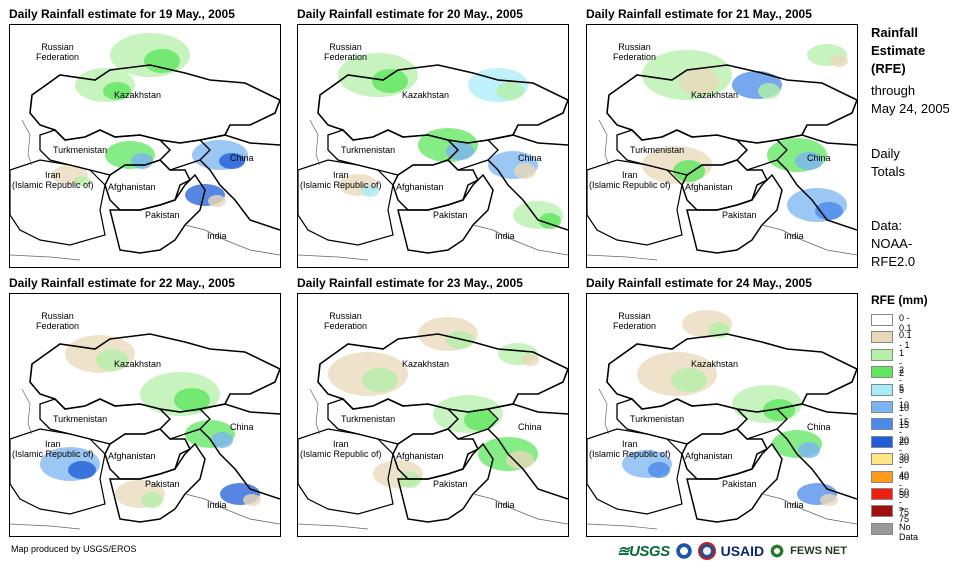 This screenshot has width=965, height=570. I want to click on period-text: through May 24, 2005, so click(910, 100).